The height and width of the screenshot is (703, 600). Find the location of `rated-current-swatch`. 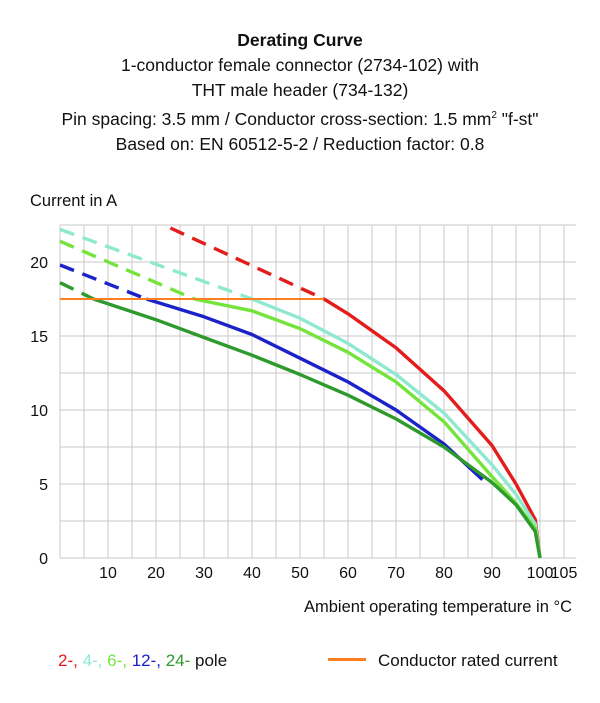

rated-current-swatch is located at coordinates (347, 660).